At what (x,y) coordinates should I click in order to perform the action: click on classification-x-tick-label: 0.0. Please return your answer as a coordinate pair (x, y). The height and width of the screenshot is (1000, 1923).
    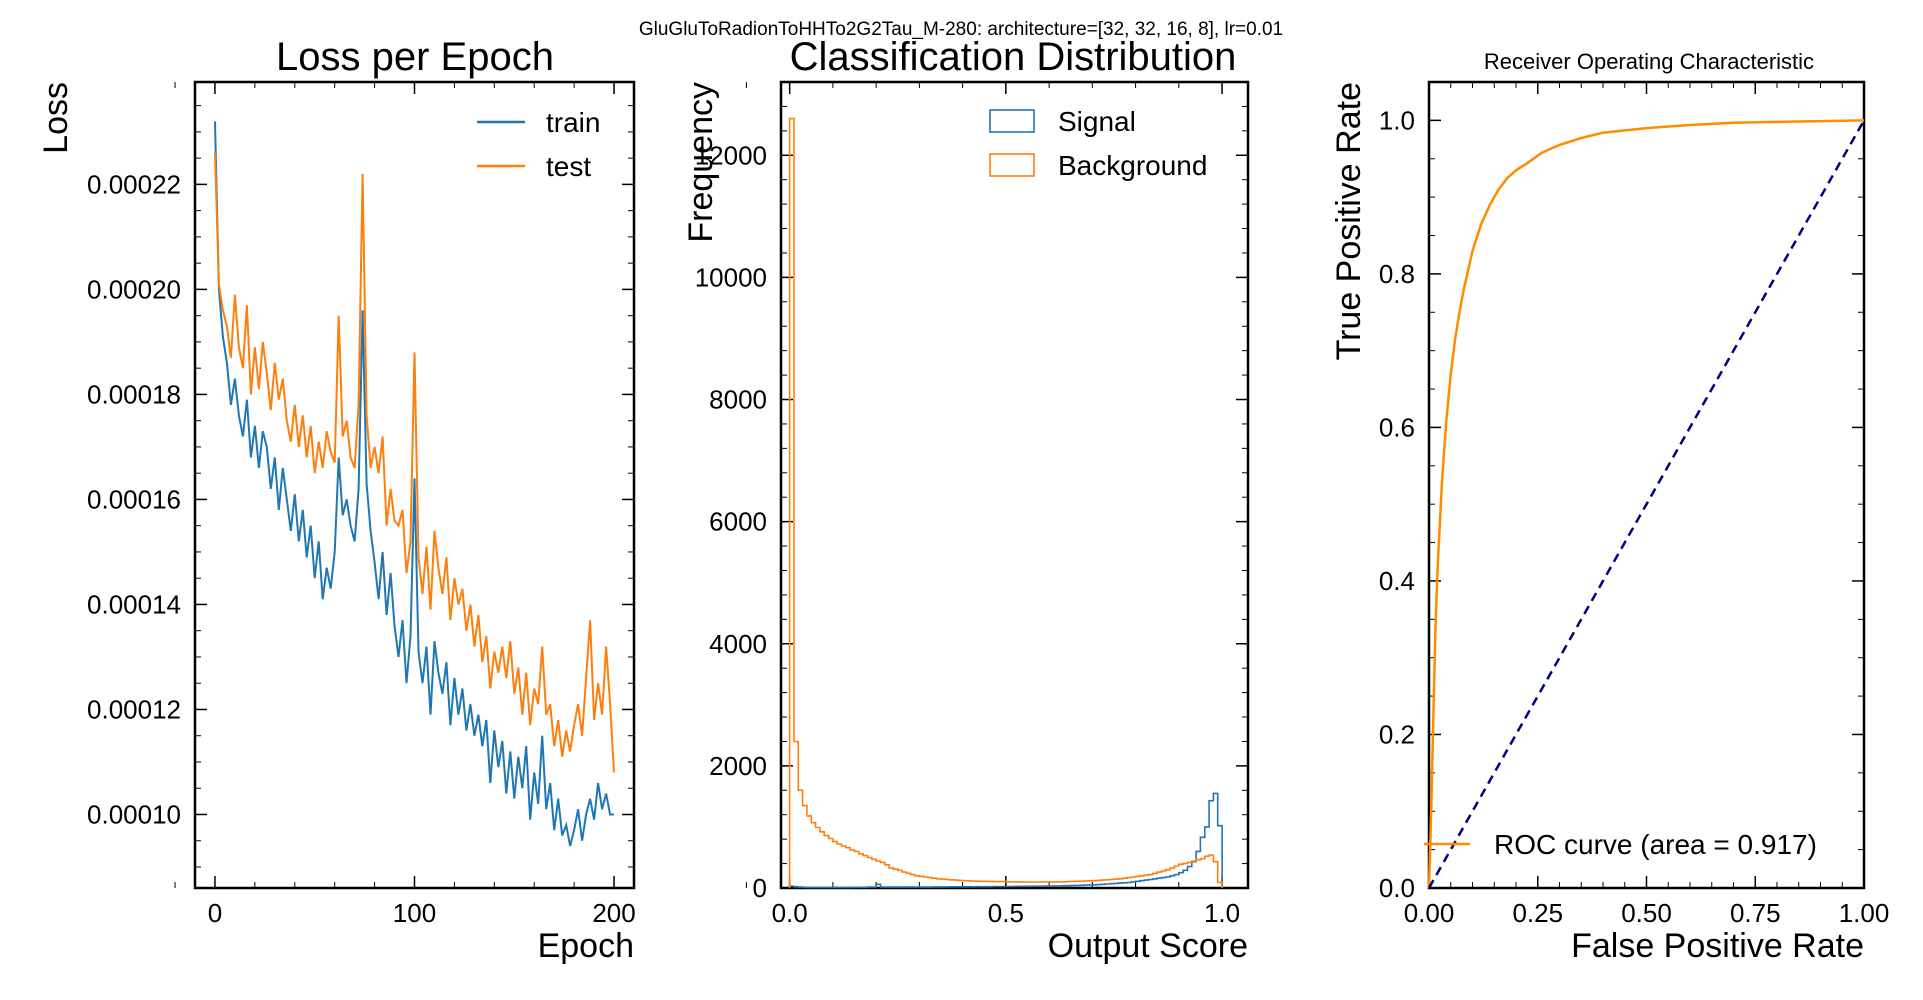
    Looking at the image, I should click on (790, 913).